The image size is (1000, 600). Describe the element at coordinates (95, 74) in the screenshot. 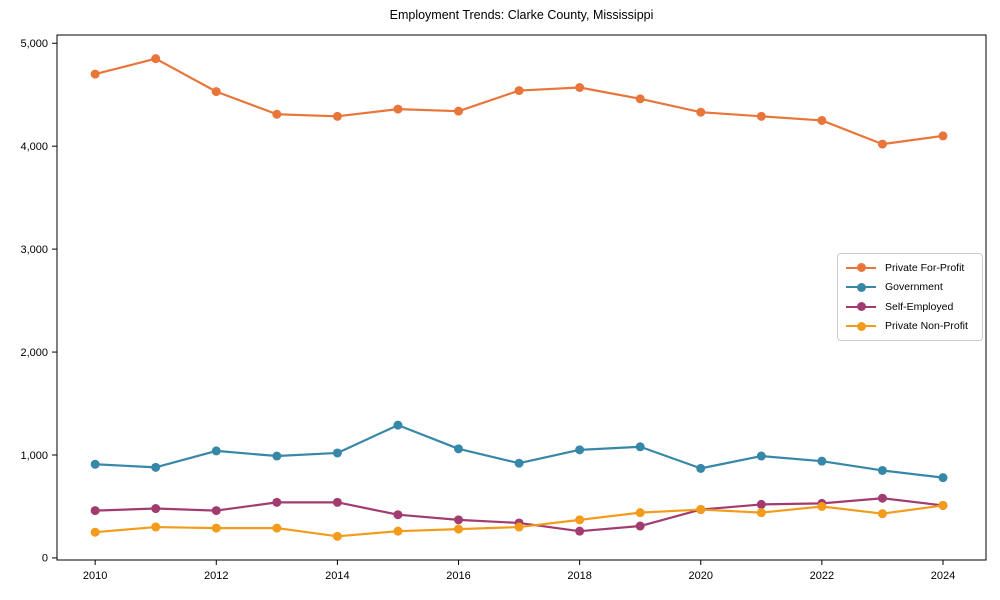

I see `data-point-private-for-profit-2010` at that location.